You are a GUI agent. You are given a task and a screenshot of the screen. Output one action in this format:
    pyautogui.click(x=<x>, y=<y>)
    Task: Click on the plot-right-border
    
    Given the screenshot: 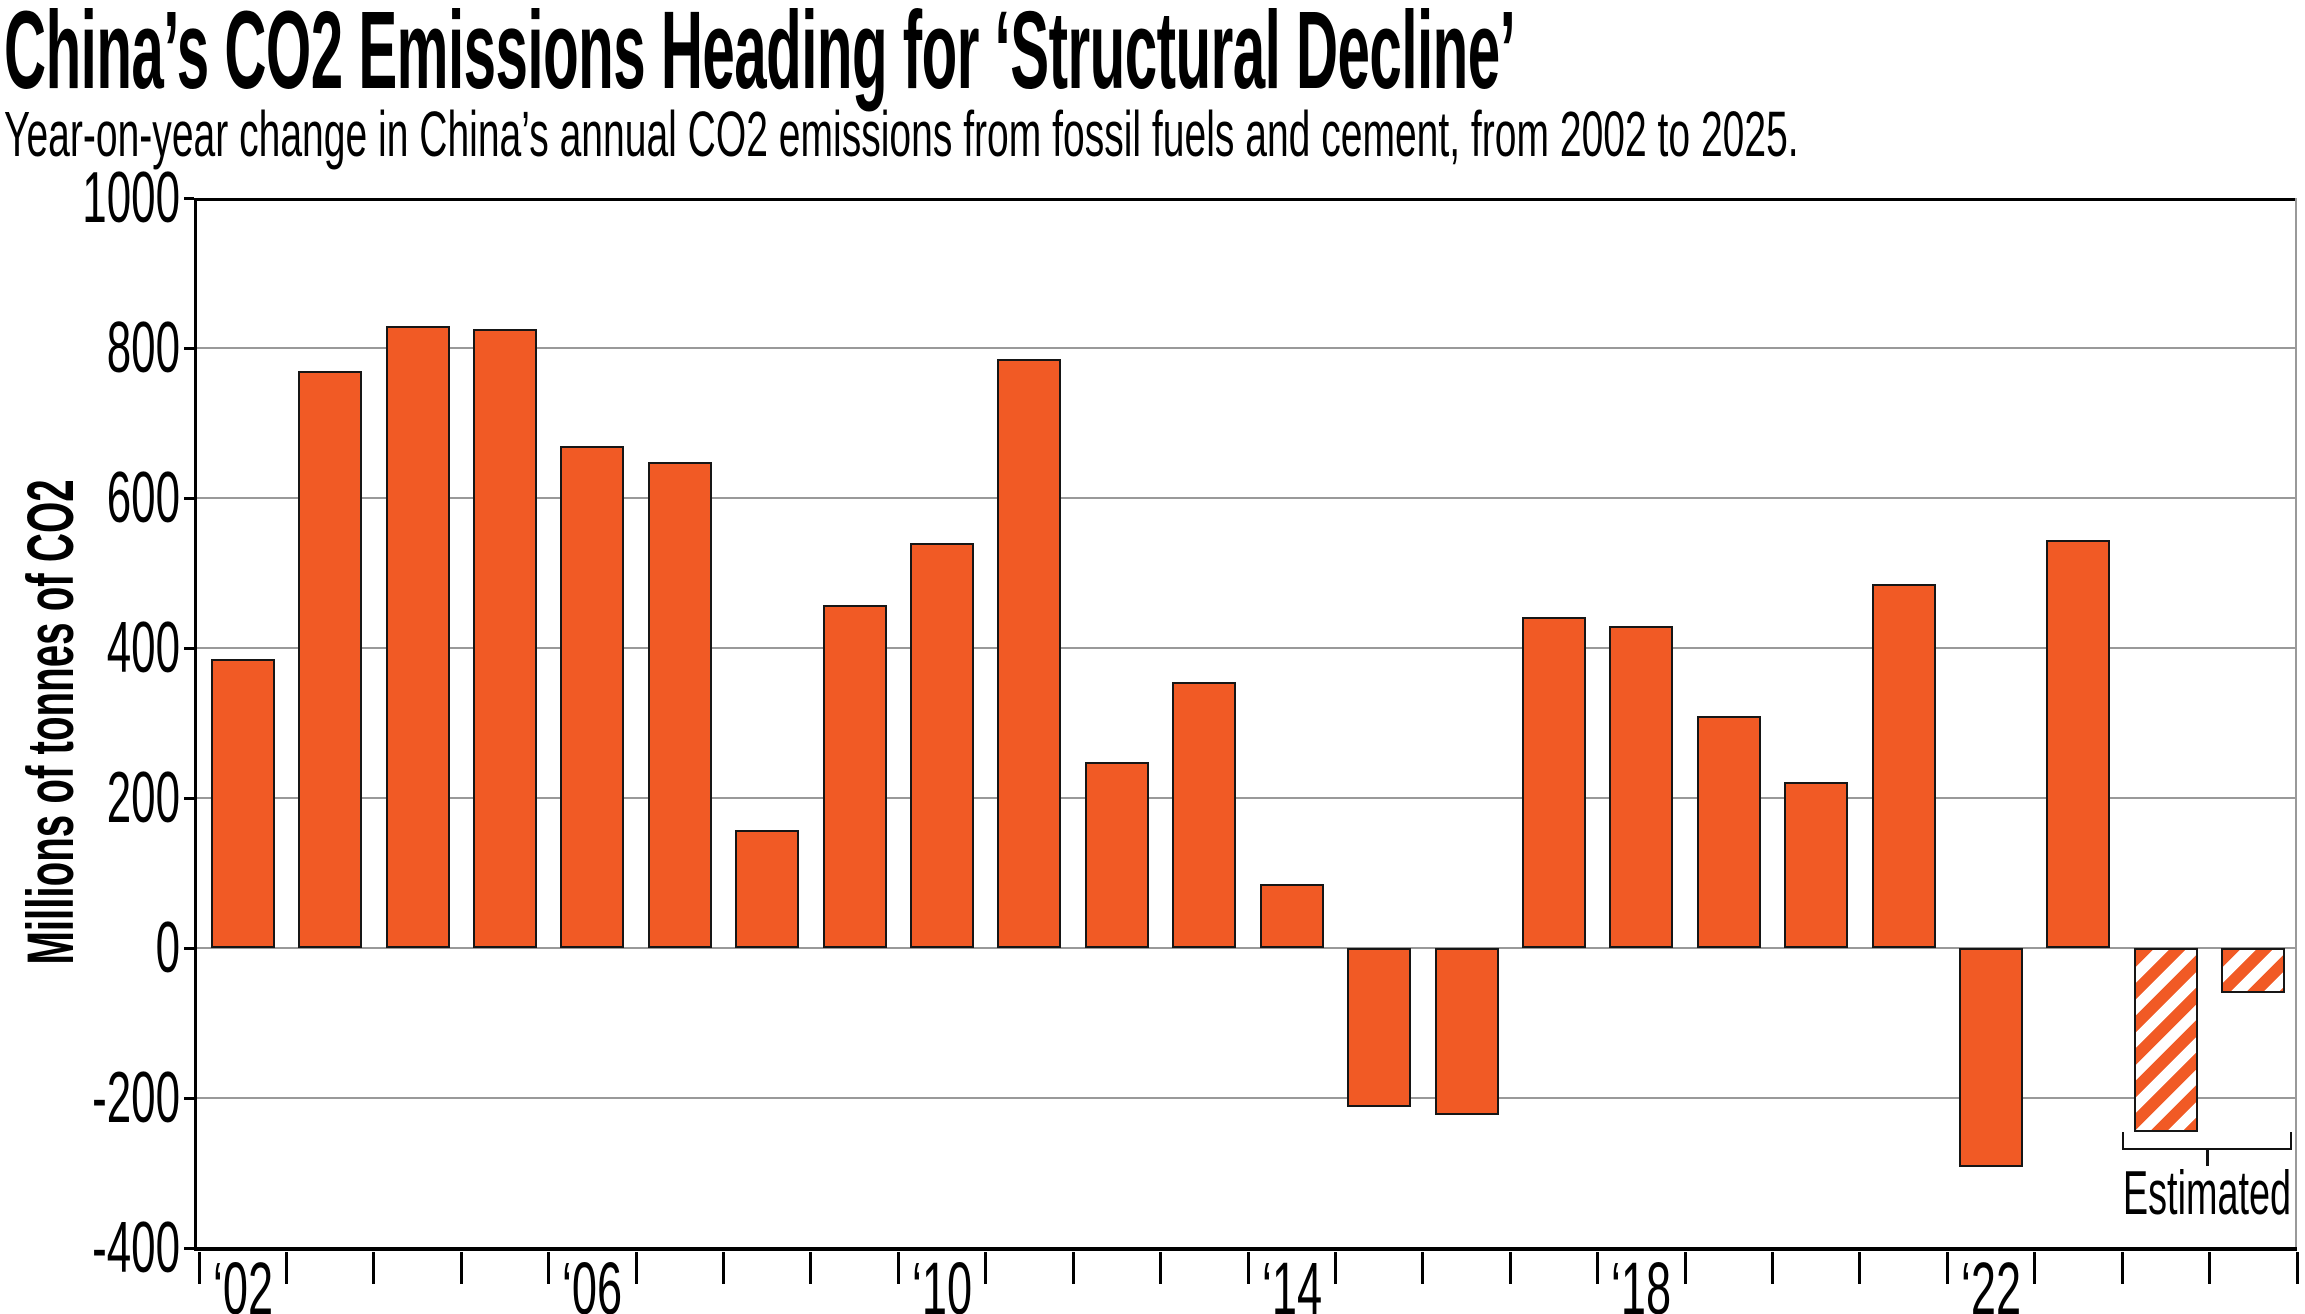 What is the action you would take?
    pyautogui.click(x=2296, y=724)
    